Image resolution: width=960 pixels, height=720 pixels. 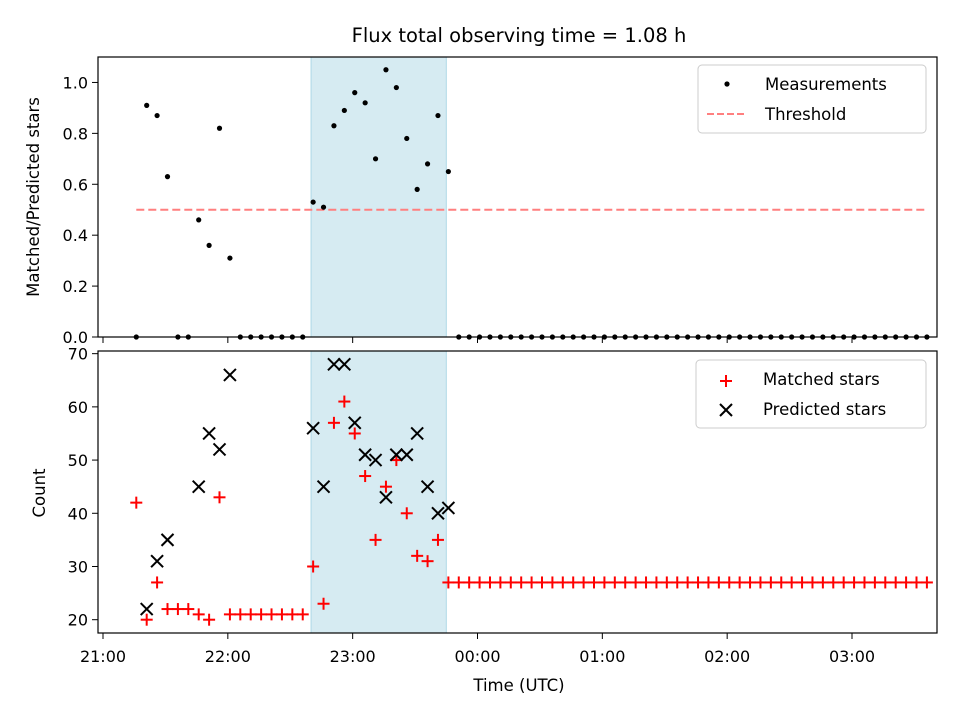 I want to click on bottom-xlabel: Time (UTC), so click(x=518, y=685).